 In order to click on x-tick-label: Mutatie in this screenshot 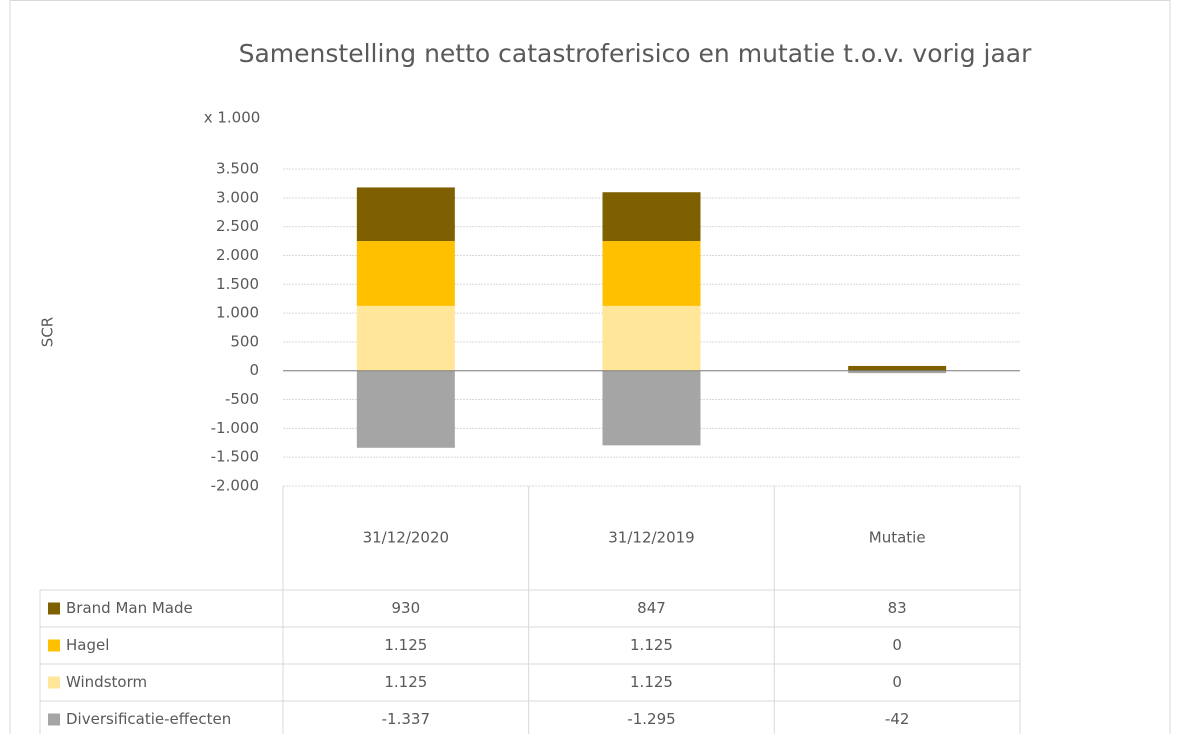, I will do `click(897, 538)`.